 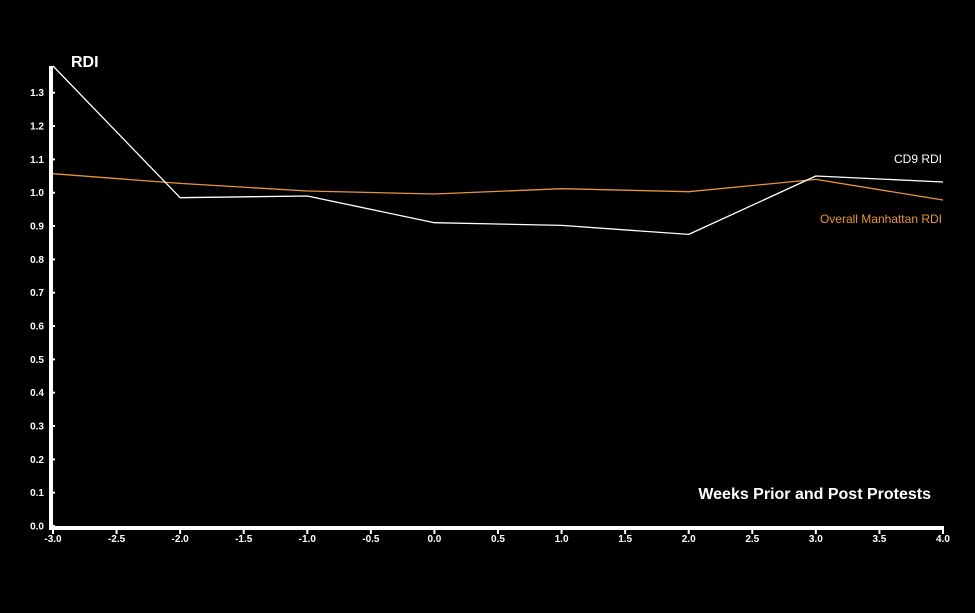 I want to click on y-tick-label: 0.5, so click(x=37, y=360).